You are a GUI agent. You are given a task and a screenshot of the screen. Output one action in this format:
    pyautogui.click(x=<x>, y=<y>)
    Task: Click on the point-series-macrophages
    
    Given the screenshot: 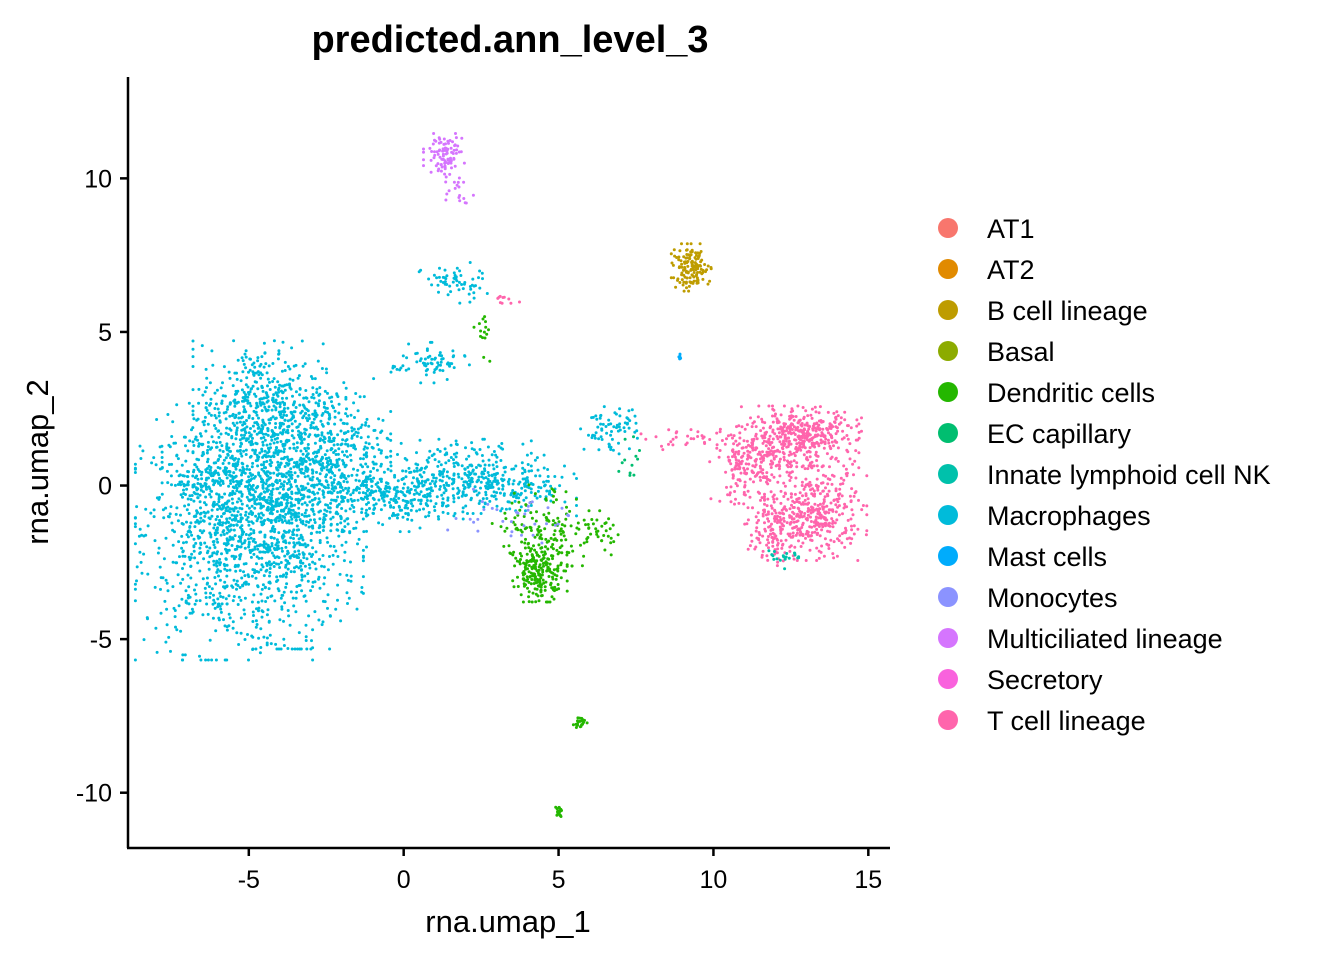 What is the action you would take?
    pyautogui.click(x=430, y=362)
    